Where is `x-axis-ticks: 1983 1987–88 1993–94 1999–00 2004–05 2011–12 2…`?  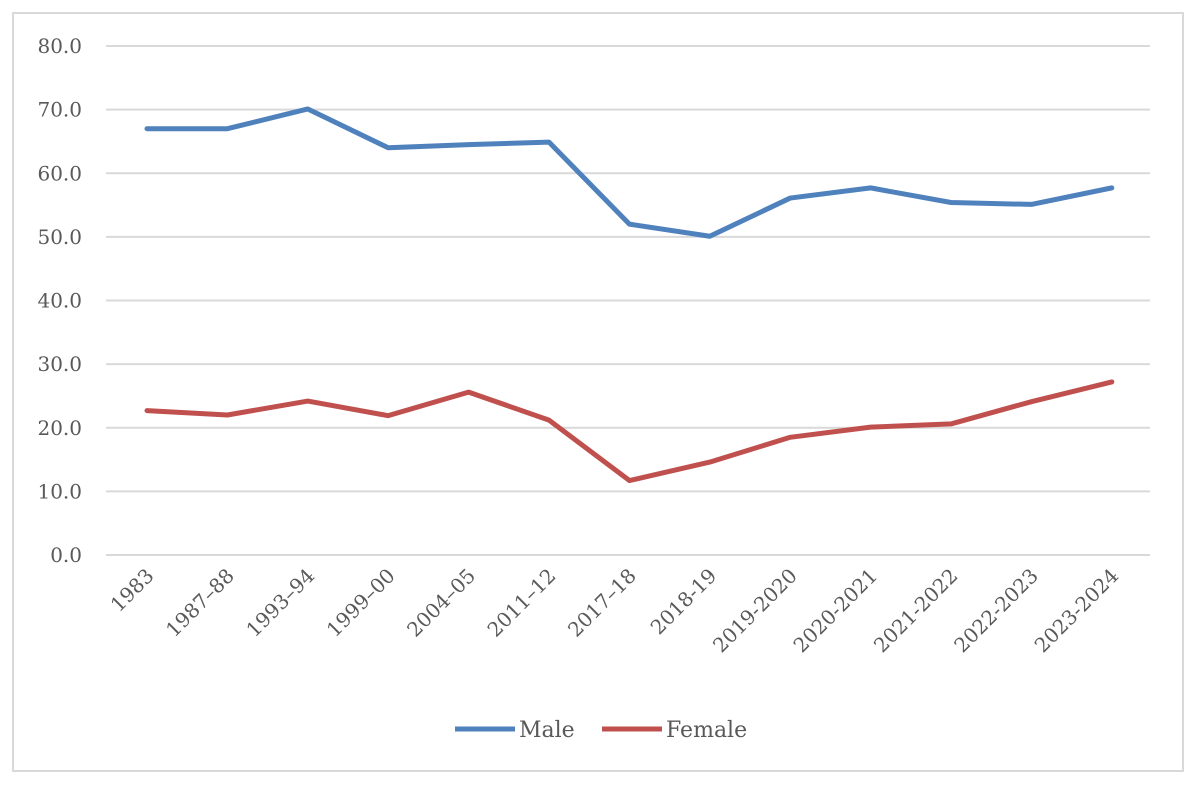 x-axis-ticks: 1983 1987–88 1993–94 1999–00 2004–05 2011–12 2… is located at coordinates (615, 611).